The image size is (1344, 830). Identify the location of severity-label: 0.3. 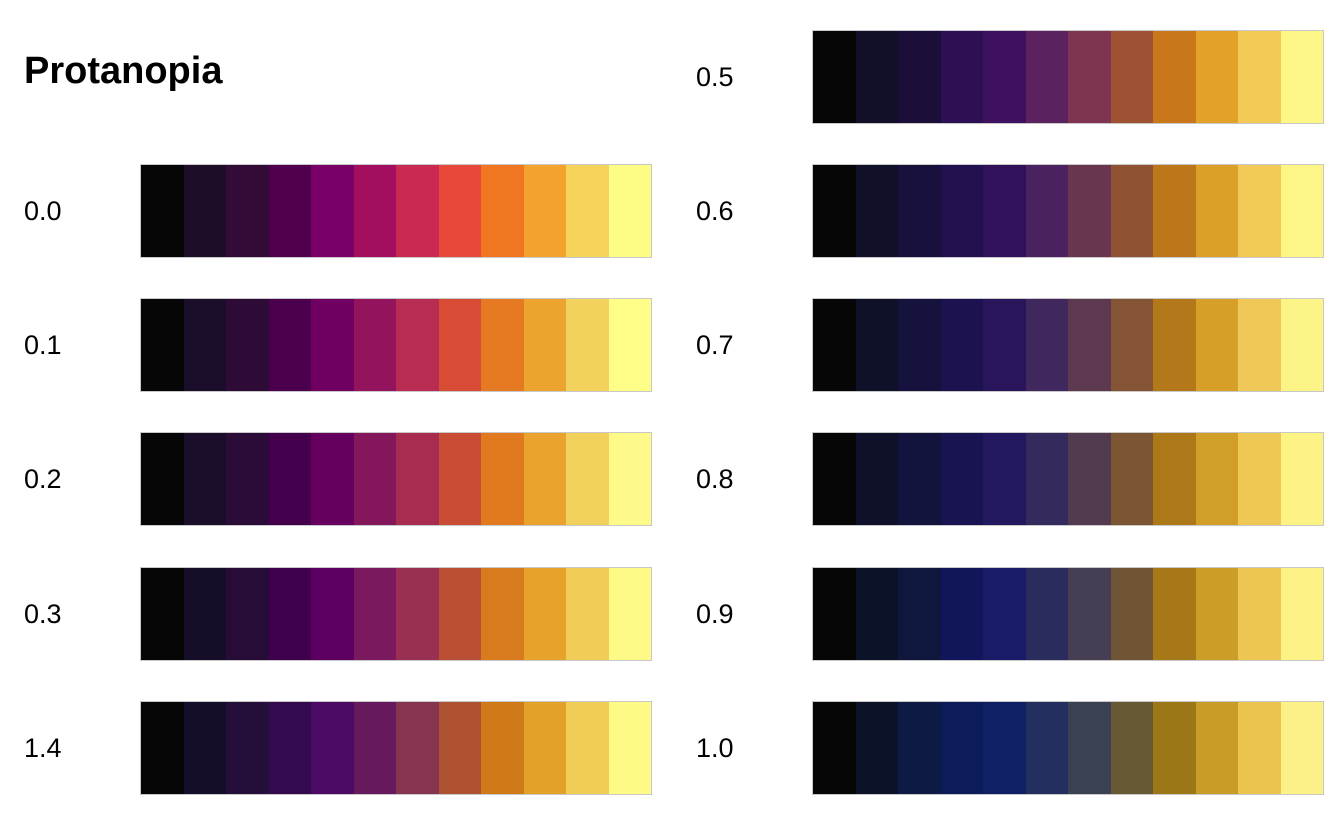
(43, 614).